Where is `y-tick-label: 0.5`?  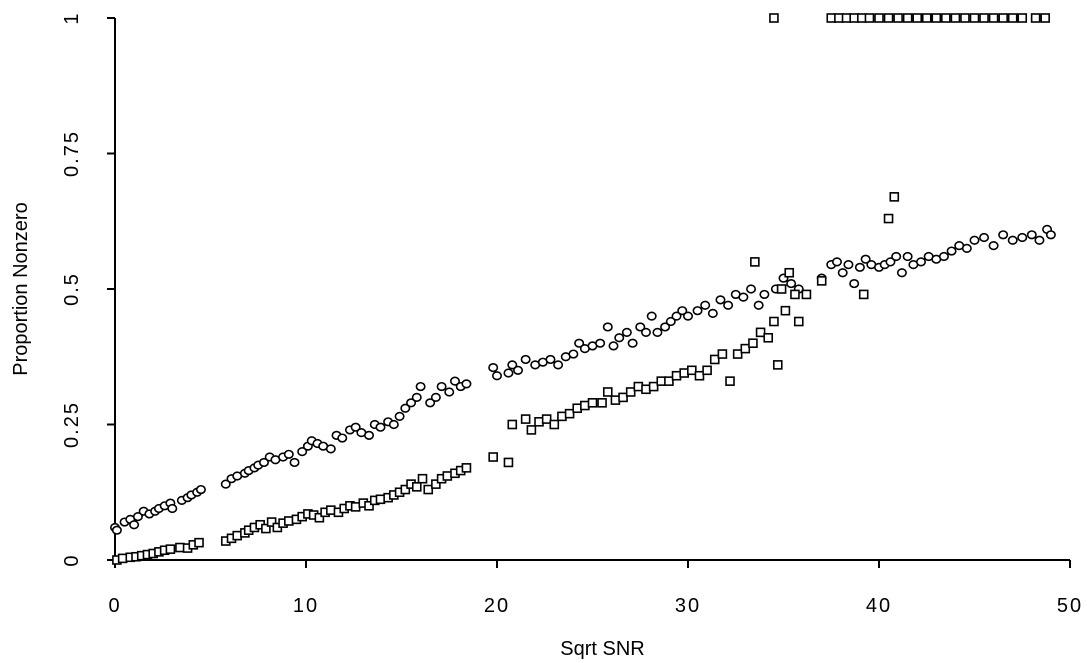
y-tick-label: 0.5 is located at coordinates (72, 289).